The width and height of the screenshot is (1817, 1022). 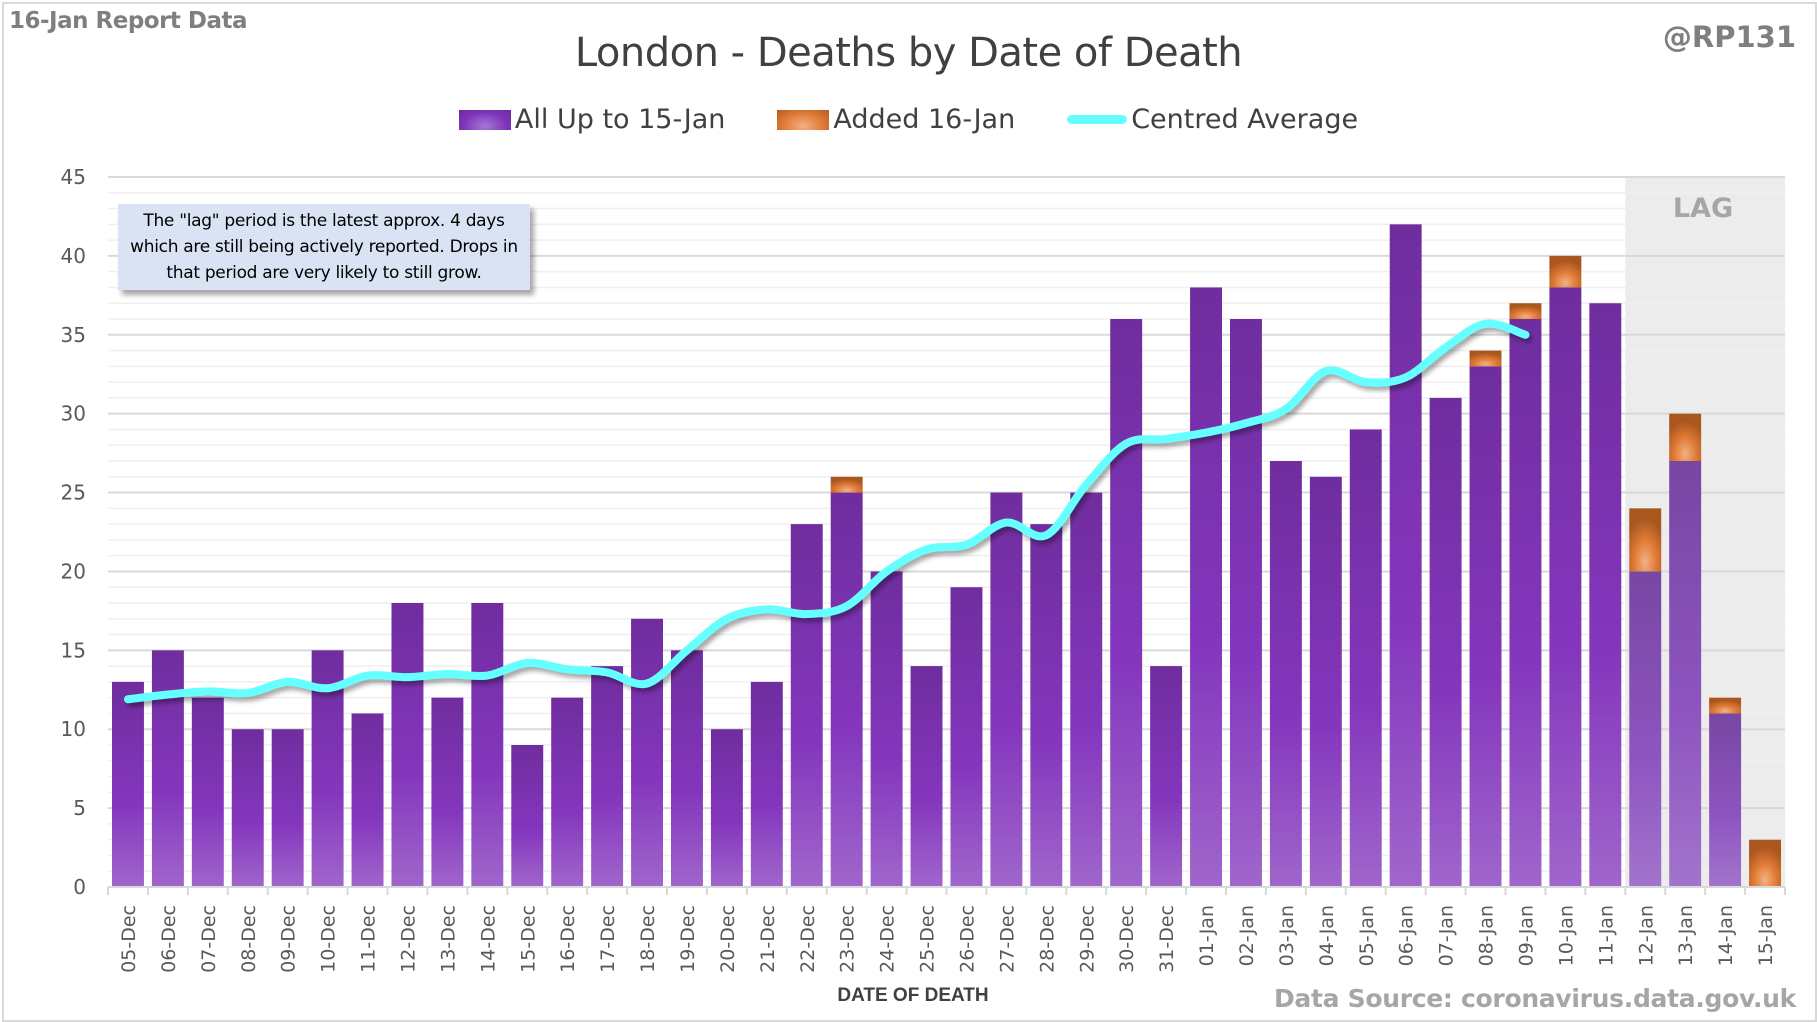 I want to click on x-tick-label: 07-Dec, so click(x=209, y=939).